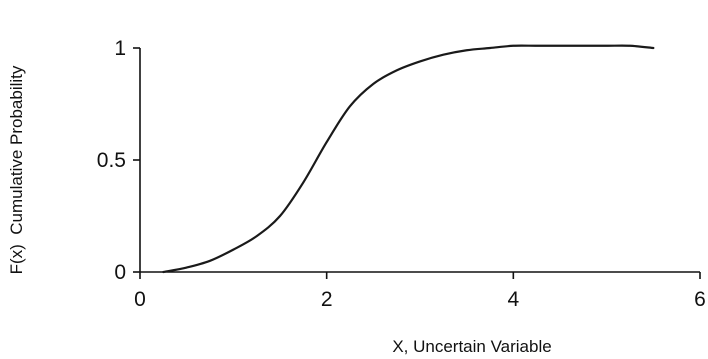 The width and height of the screenshot is (708, 359). Describe the element at coordinates (471, 346) in the screenshot. I see `x-axis-title: X, Uncertain Variable` at that location.